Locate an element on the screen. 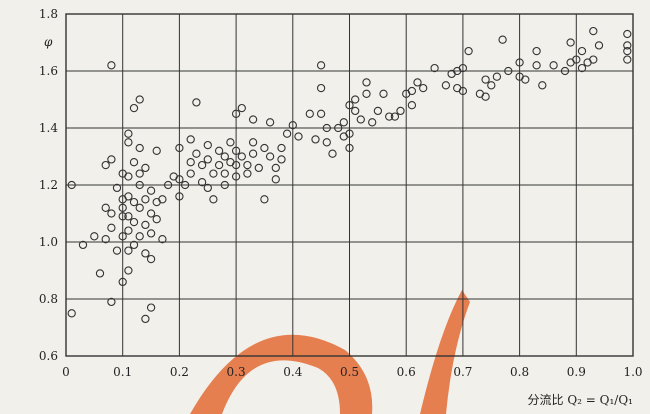 This screenshot has width=650, height=414. watermark is located at coordinates (330, 352).